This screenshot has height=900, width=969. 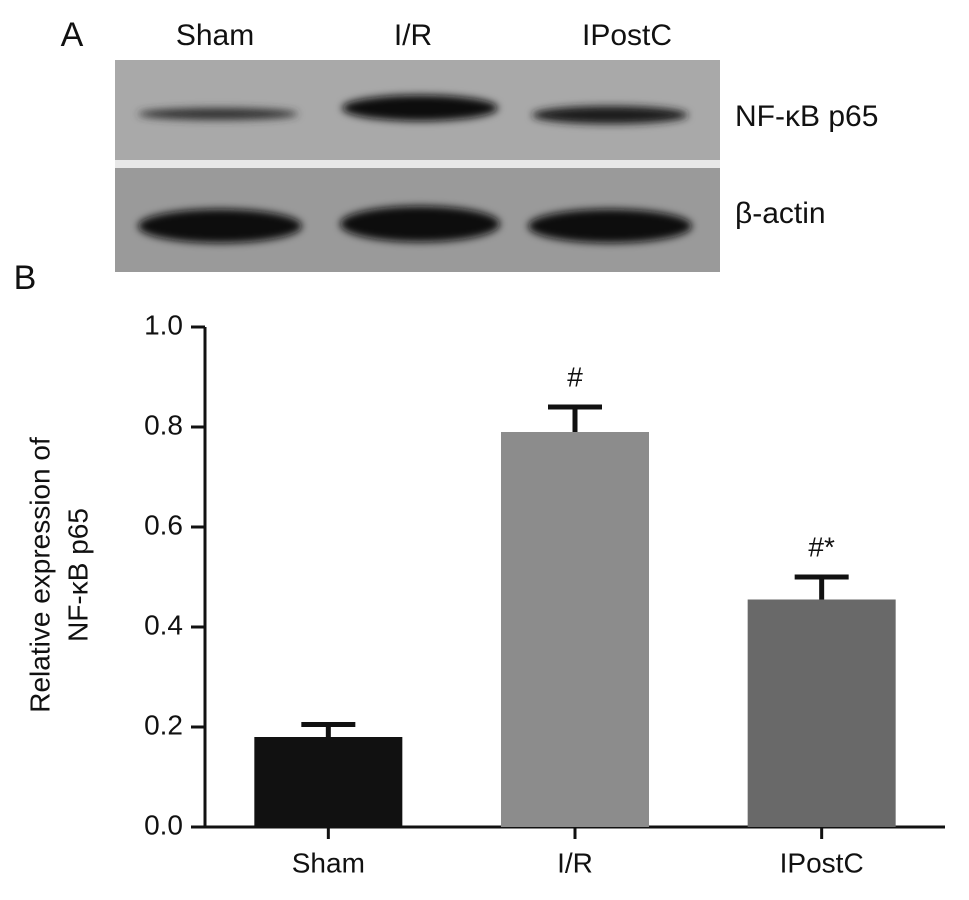 What do you see at coordinates (39, 575) in the screenshot?
I see `y-axis-title-line: Relative expression of` at bounding box center [39, 575].